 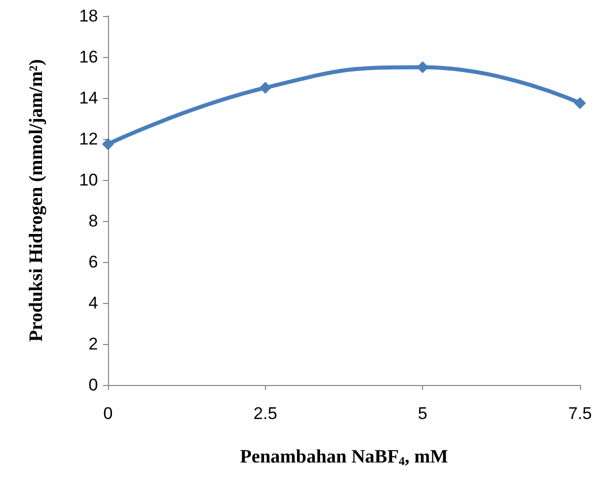 What do you see at coordinates (88, 16) in the screenshot?
I see `y-tick-label: 18` at bounding box center [88, 16].